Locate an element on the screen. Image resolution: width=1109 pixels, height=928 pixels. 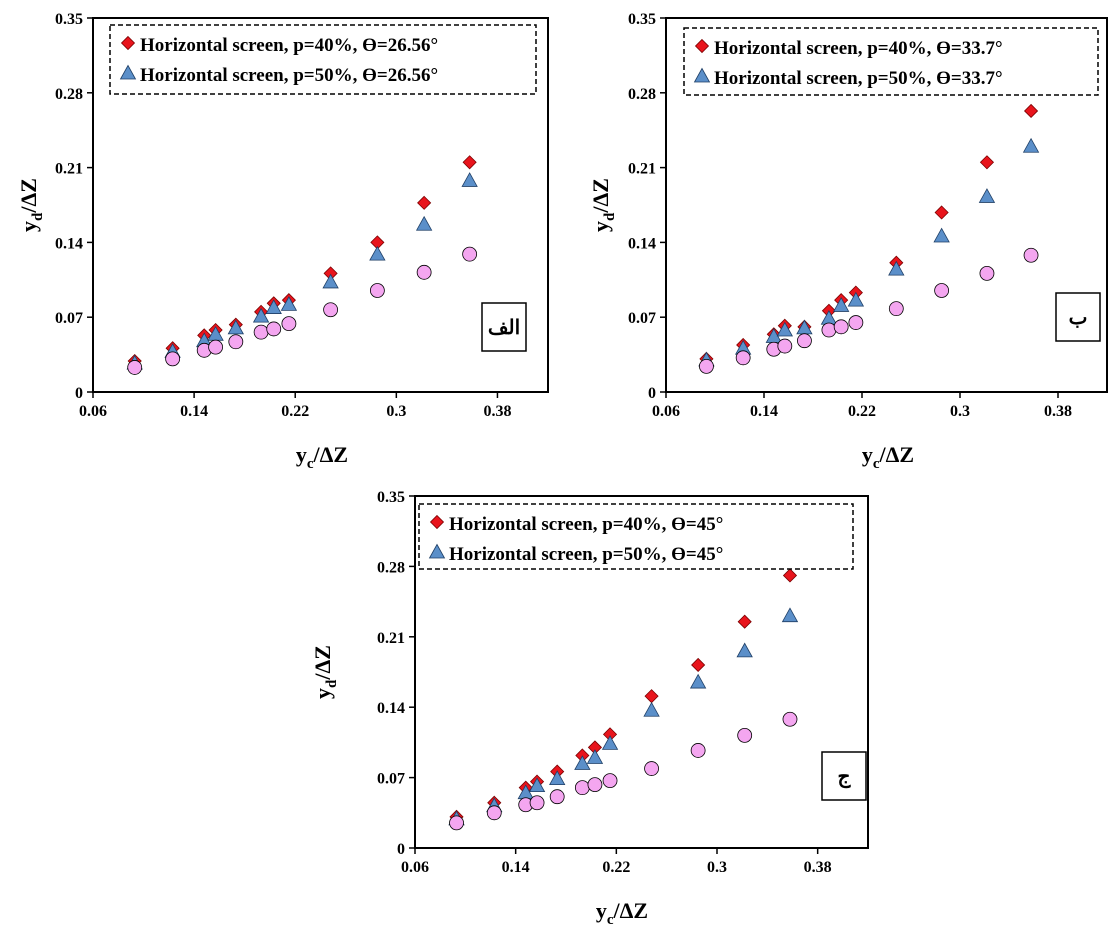
legend-entry-label: Horizontal screen, p=50%, ϴ=45° is located at coordinates (586, 554).